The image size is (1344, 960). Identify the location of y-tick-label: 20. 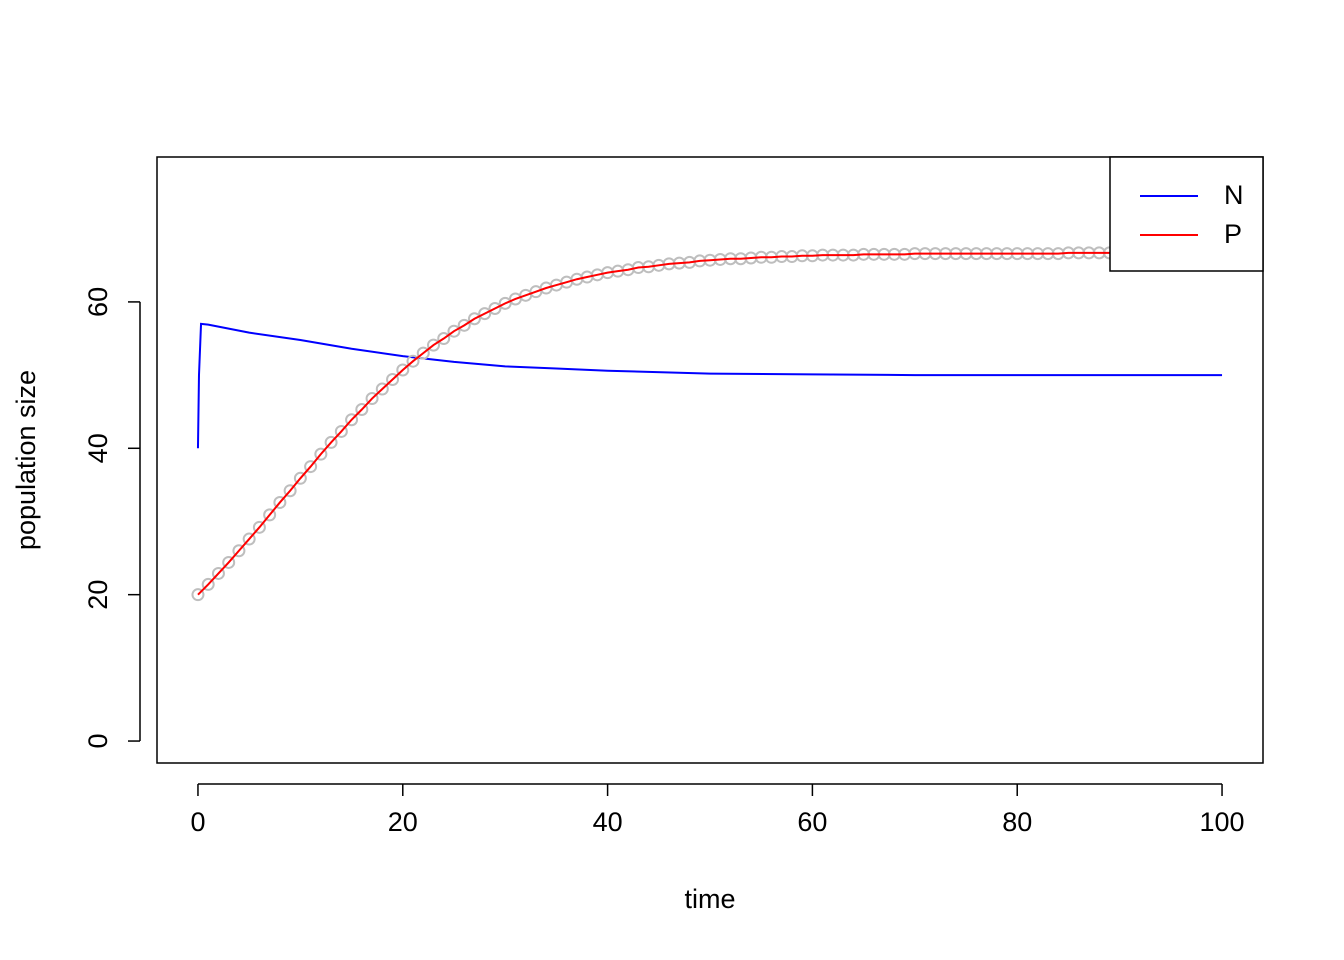
(98, 595).